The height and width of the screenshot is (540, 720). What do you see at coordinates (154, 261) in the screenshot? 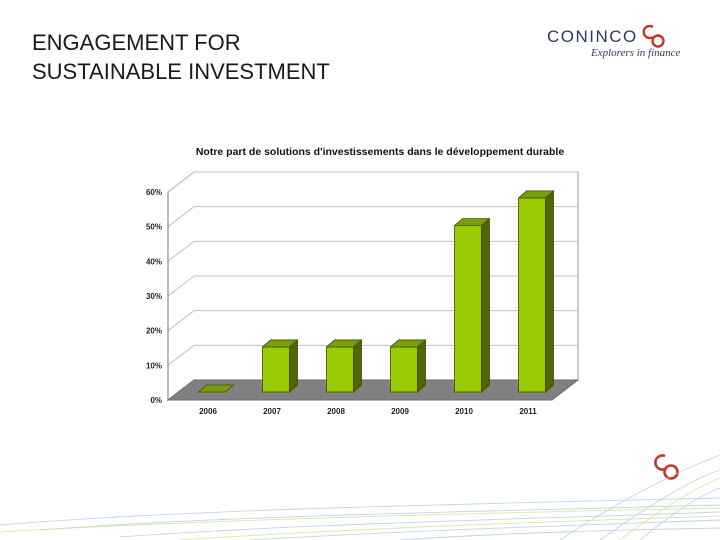
I see `y-tick-label: 40%` at bounding box center [154, 261].